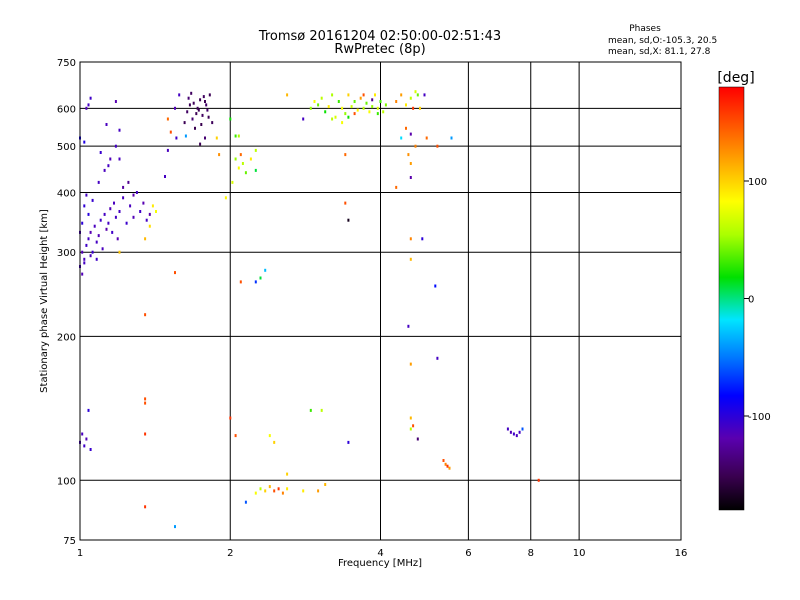 Image resolution: width=800 pixels, height=600 pixels. Describe the element at coordinates (645, 29) in the screenshot. I see `stats-heading: Phases` at that location.